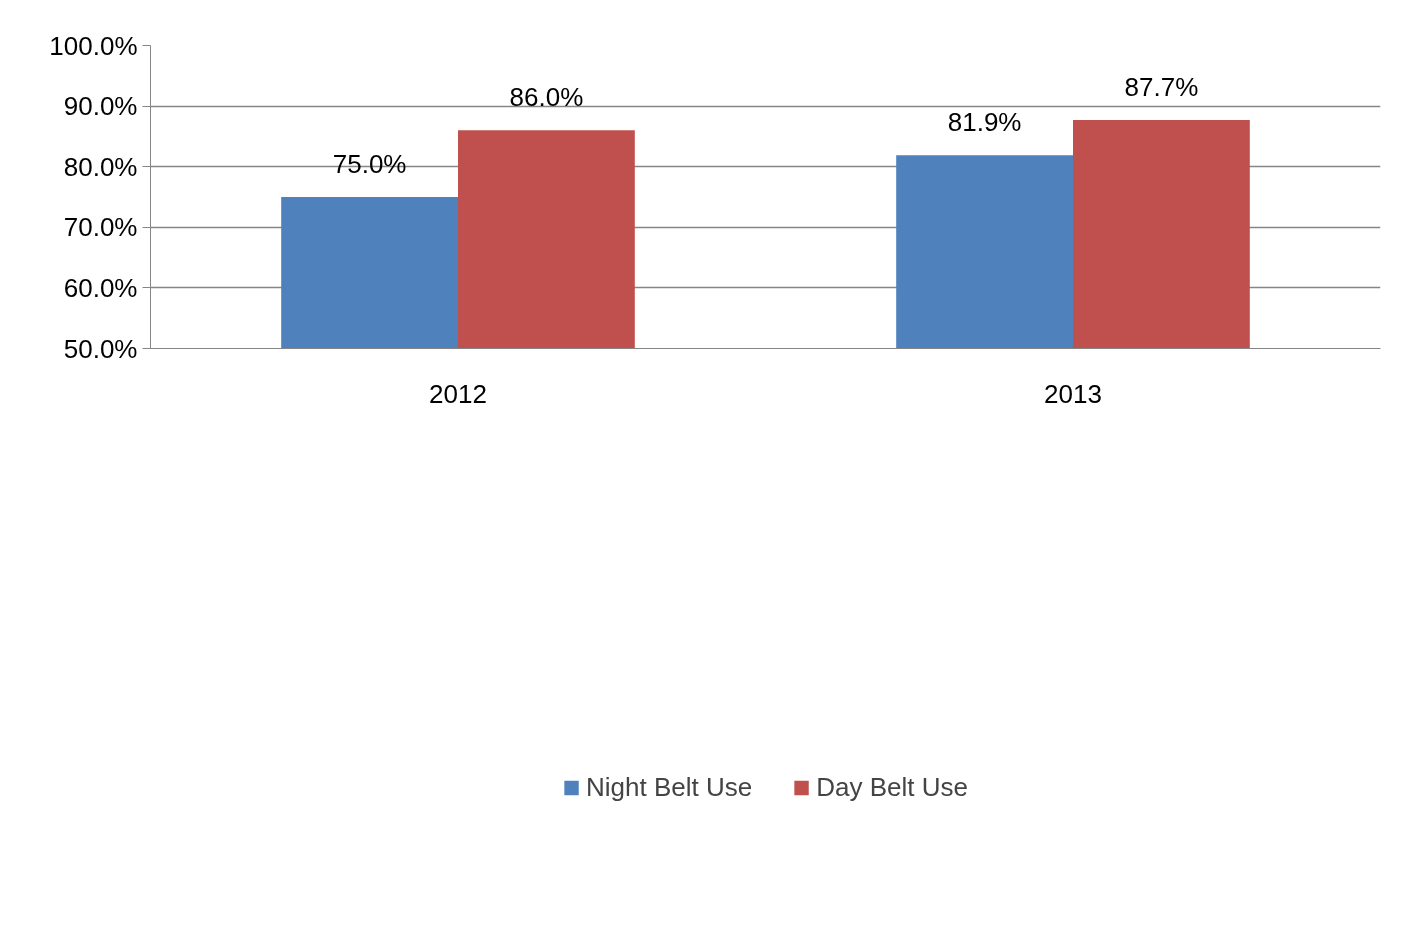 This screenshot has height=935, width=1412. I want to click on y-tick-label: 90.0%, so click(100, 106).